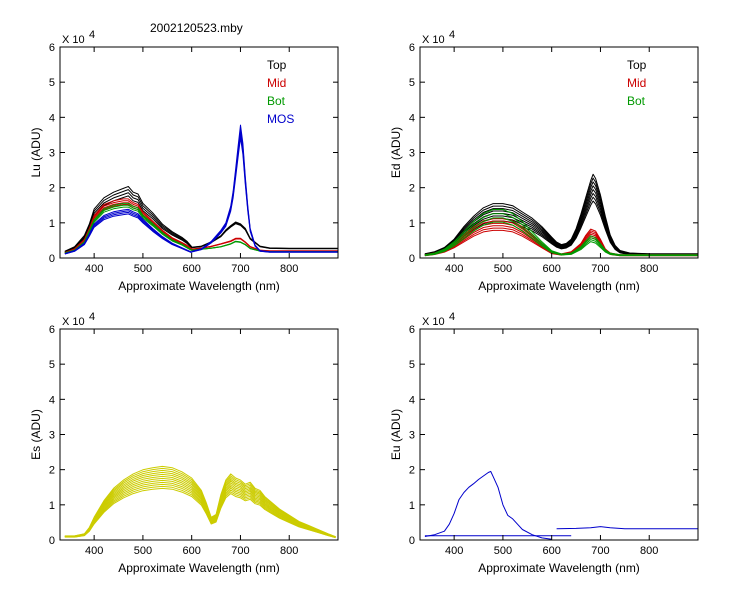 Image resolution: width=750 pixels, height=600 pixels. Describe the element at coordinates (559, 286) in the screenshot. I see `ed-xlabel: Approximate Wavelength (nm)` at that location.